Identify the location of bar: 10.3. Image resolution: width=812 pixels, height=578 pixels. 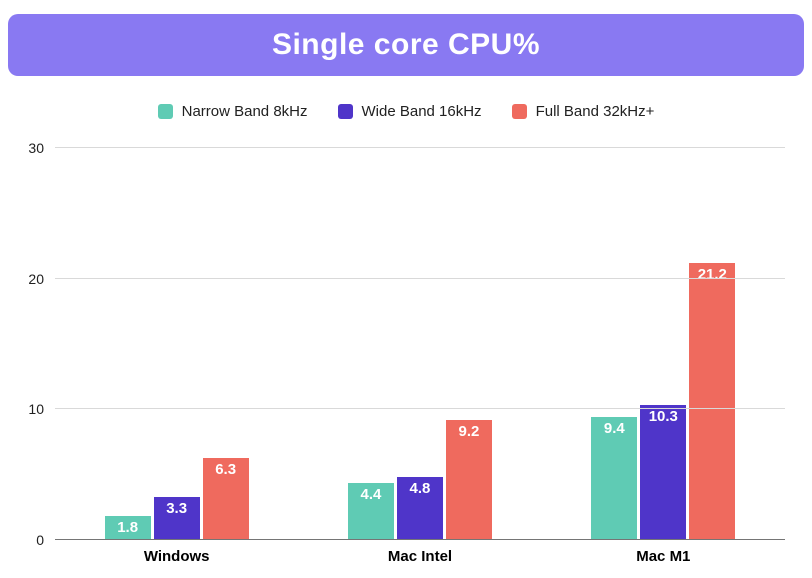
(663, 472).